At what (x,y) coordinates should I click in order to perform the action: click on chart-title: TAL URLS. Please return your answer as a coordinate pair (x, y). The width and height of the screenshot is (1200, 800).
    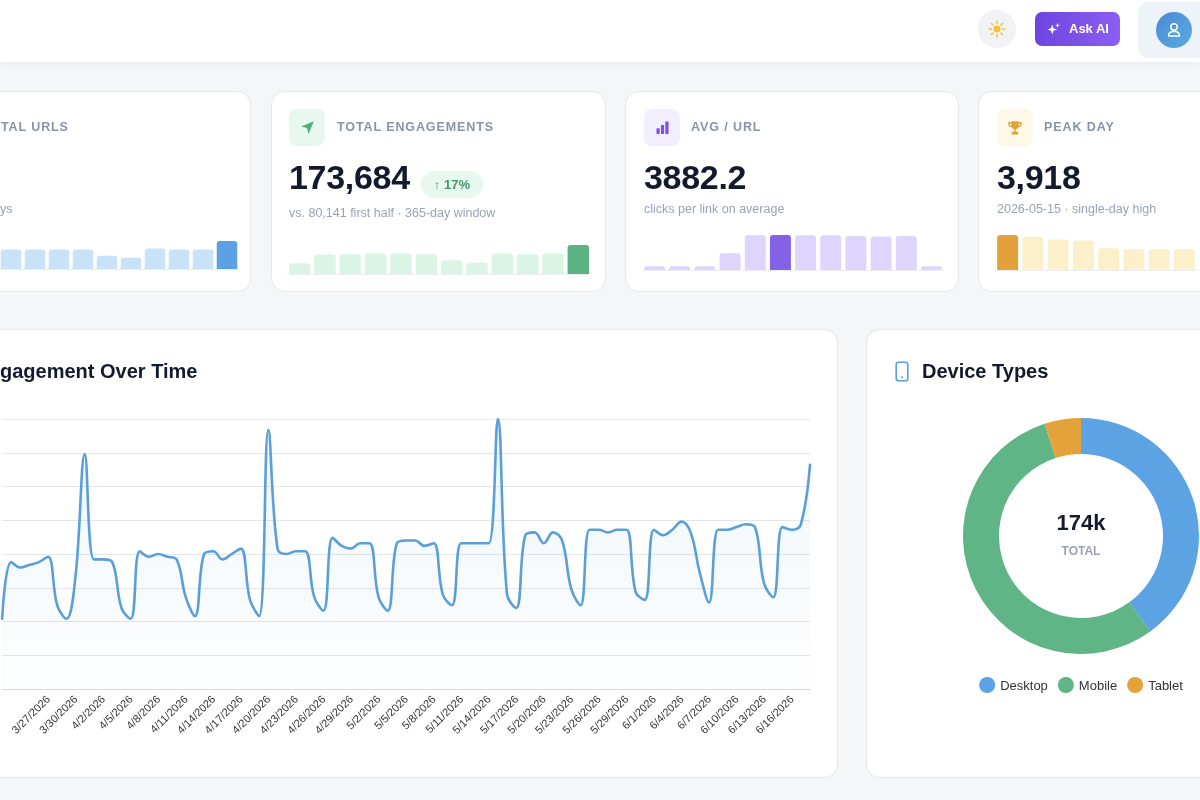
    Looking at the image, I should click on (35, 127).